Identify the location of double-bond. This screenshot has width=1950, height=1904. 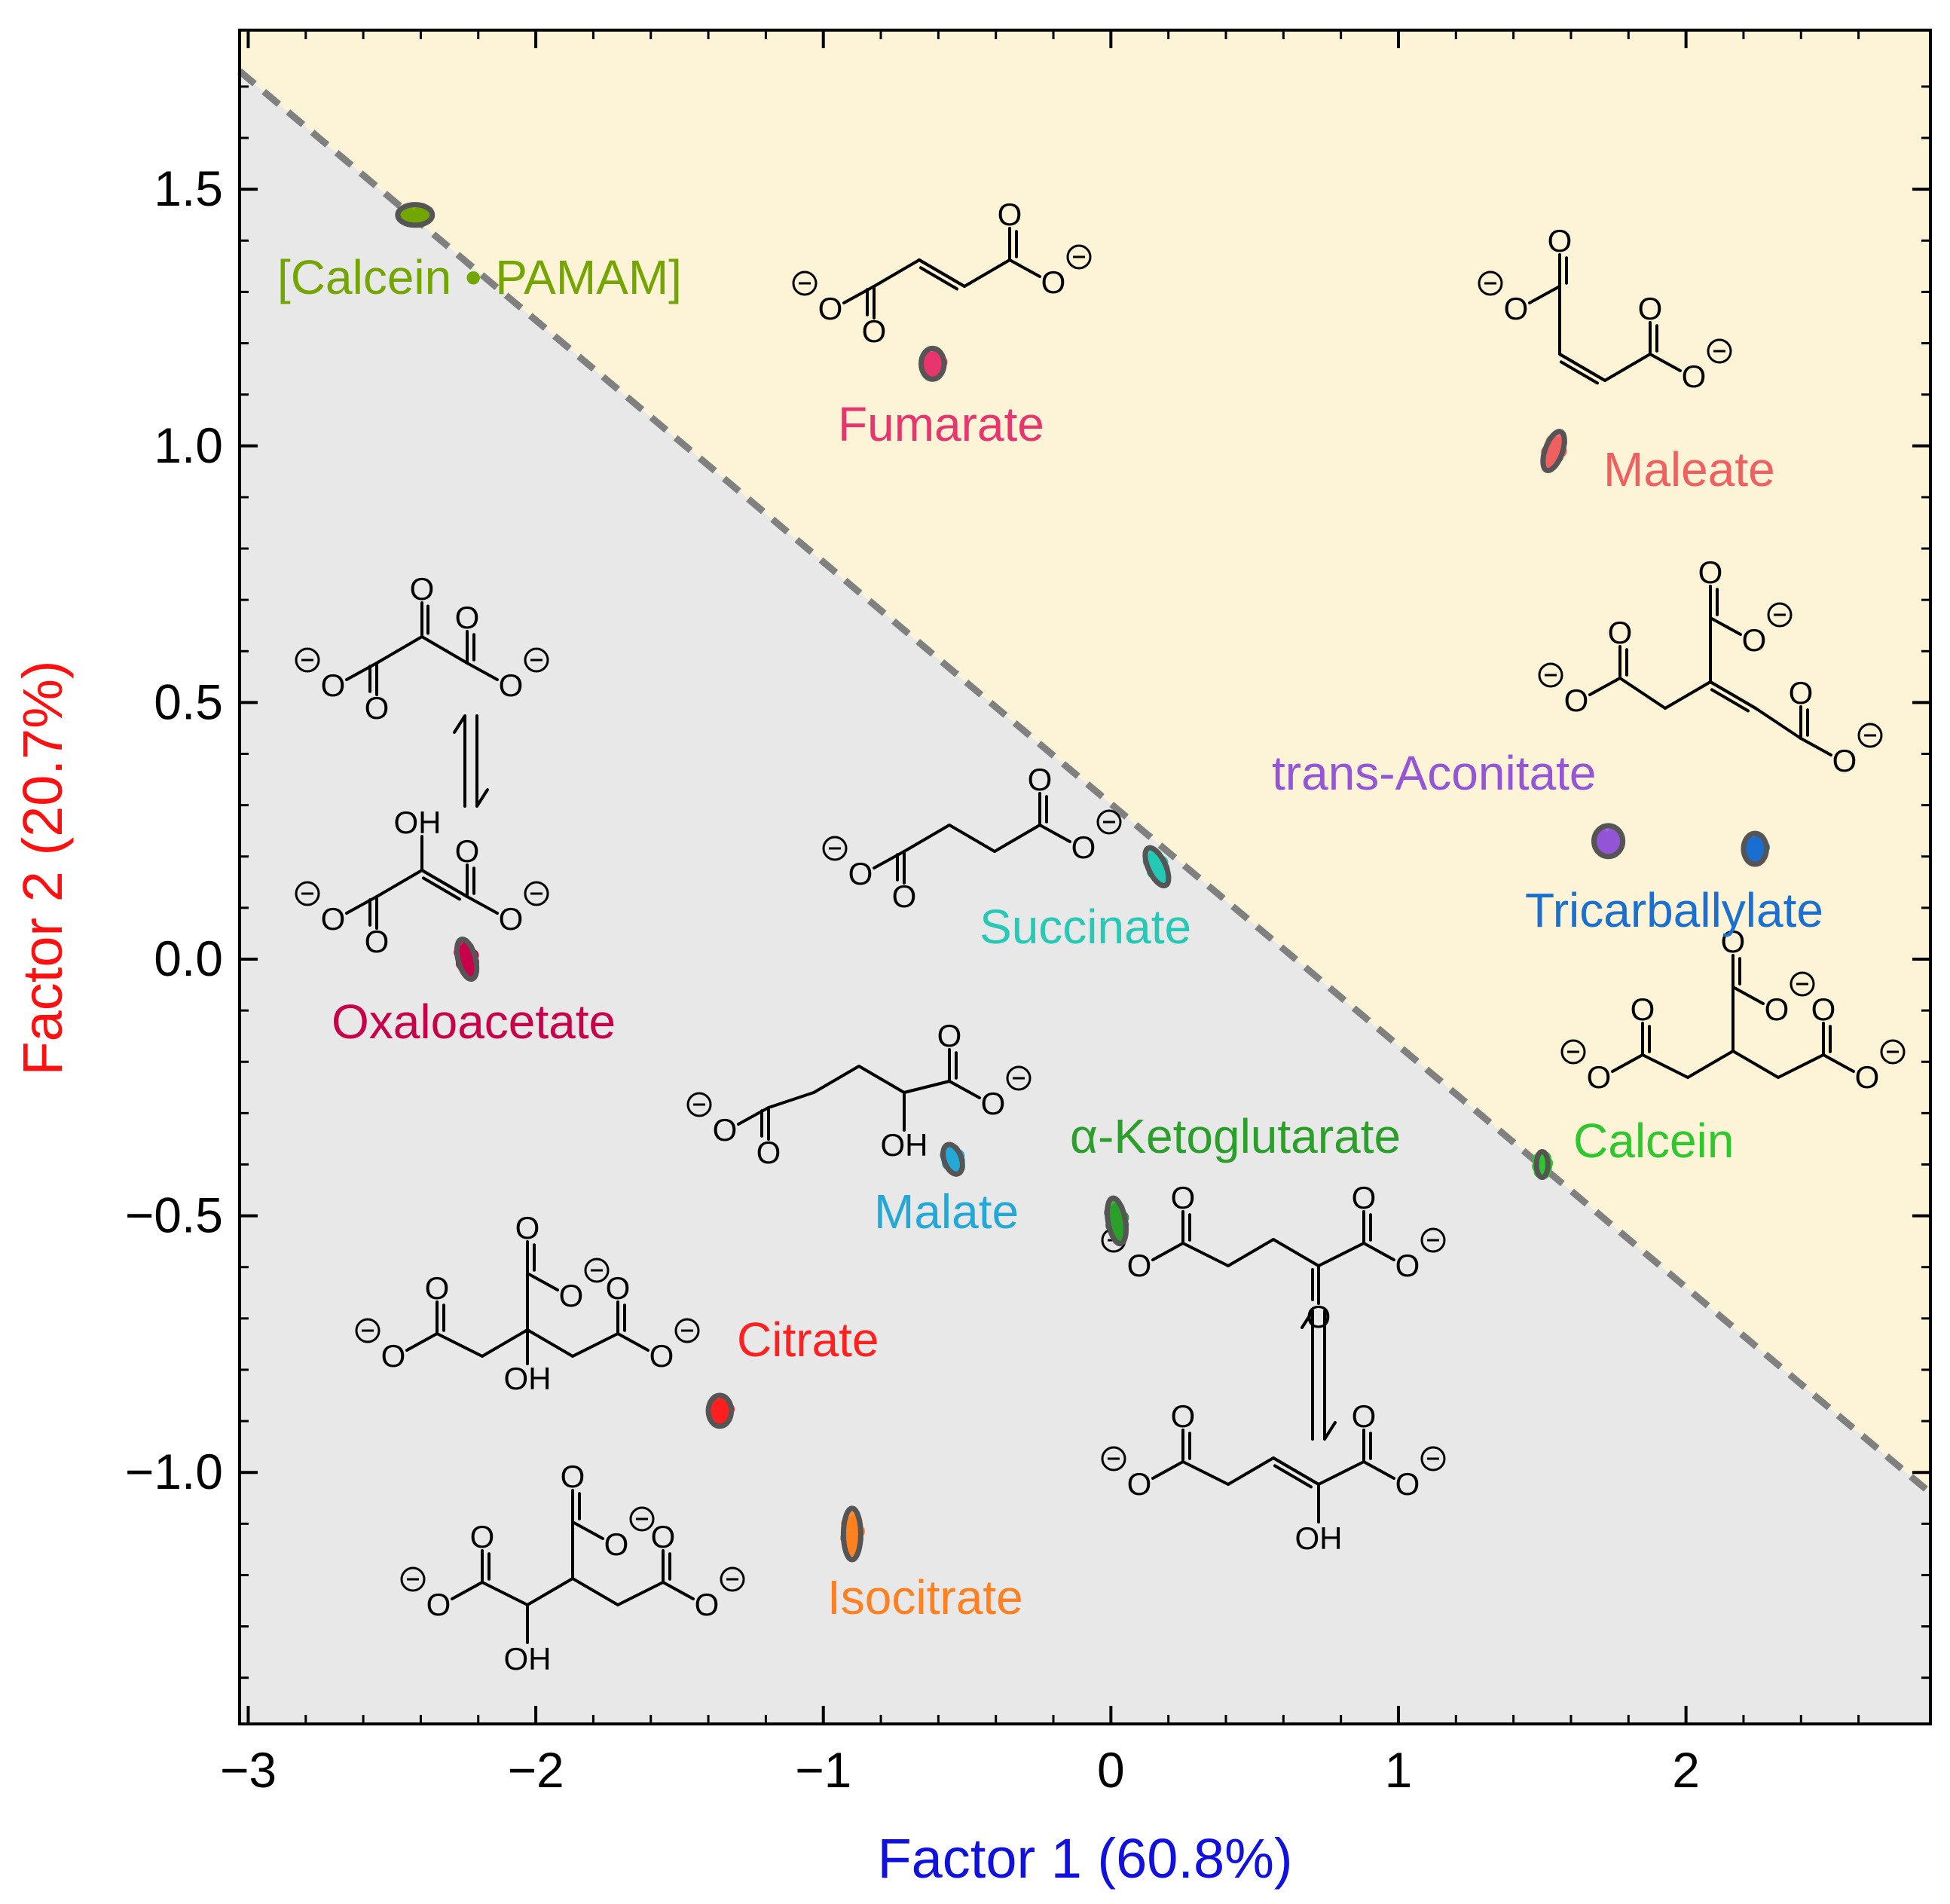
(441, 889).